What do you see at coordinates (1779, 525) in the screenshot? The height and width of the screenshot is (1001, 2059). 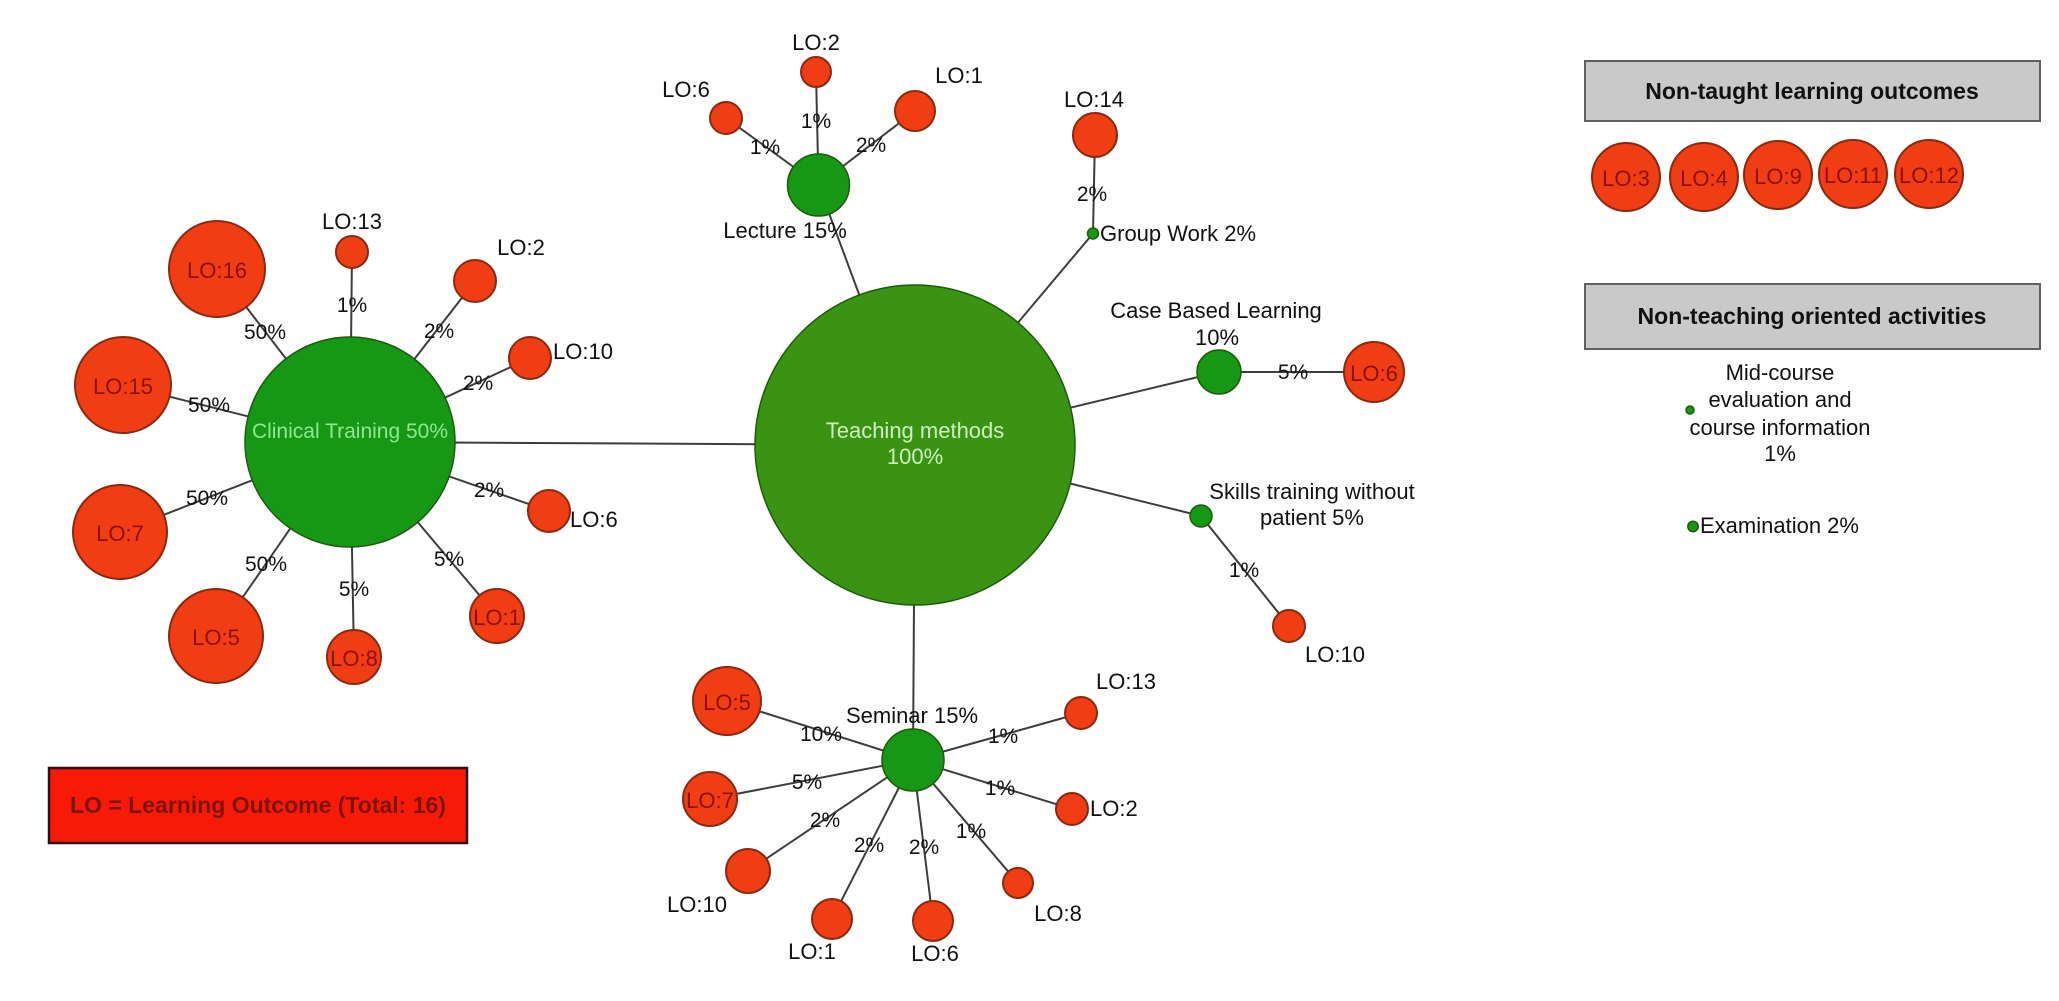 I see `svg-text: Examination 2%` at bounding box center [1779, 525].